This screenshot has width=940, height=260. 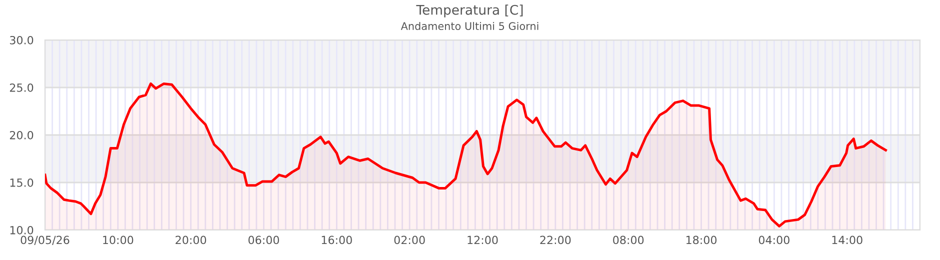 What do you see at coordinates (264, 240) in the screenshot?
I see `x-tick-label: 06:00` at bounding box center [264, 240].